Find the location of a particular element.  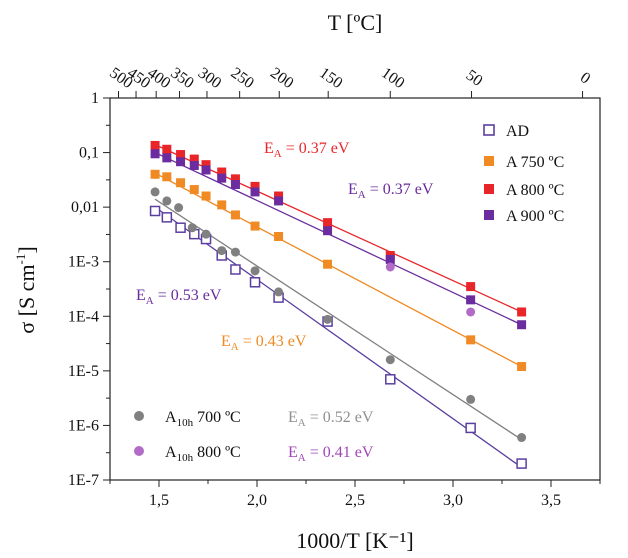

y-axis-title-main: σ [S cm is located at coordinates (26, 298).